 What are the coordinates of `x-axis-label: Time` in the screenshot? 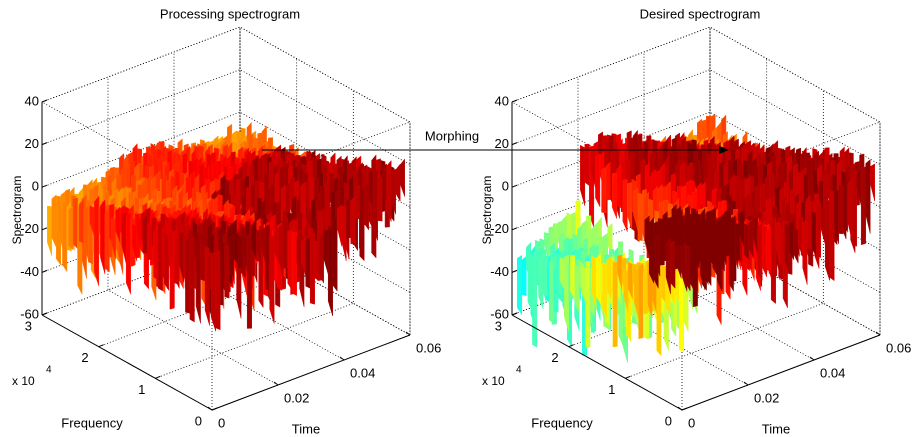 It's located at (306, 428).